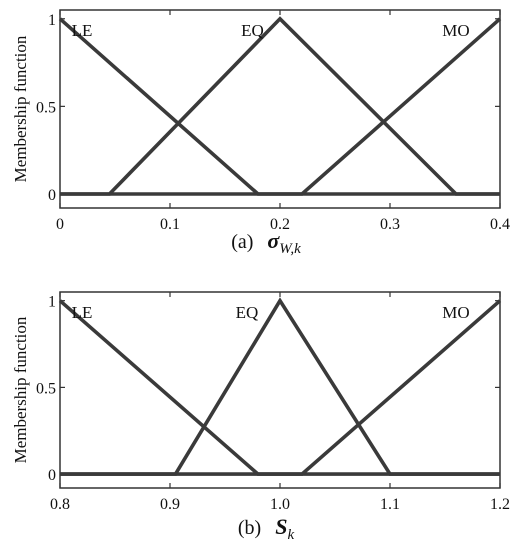 The image size is (515, 550). I want to click on x-tick-label: 0.2, so click(280, 224).